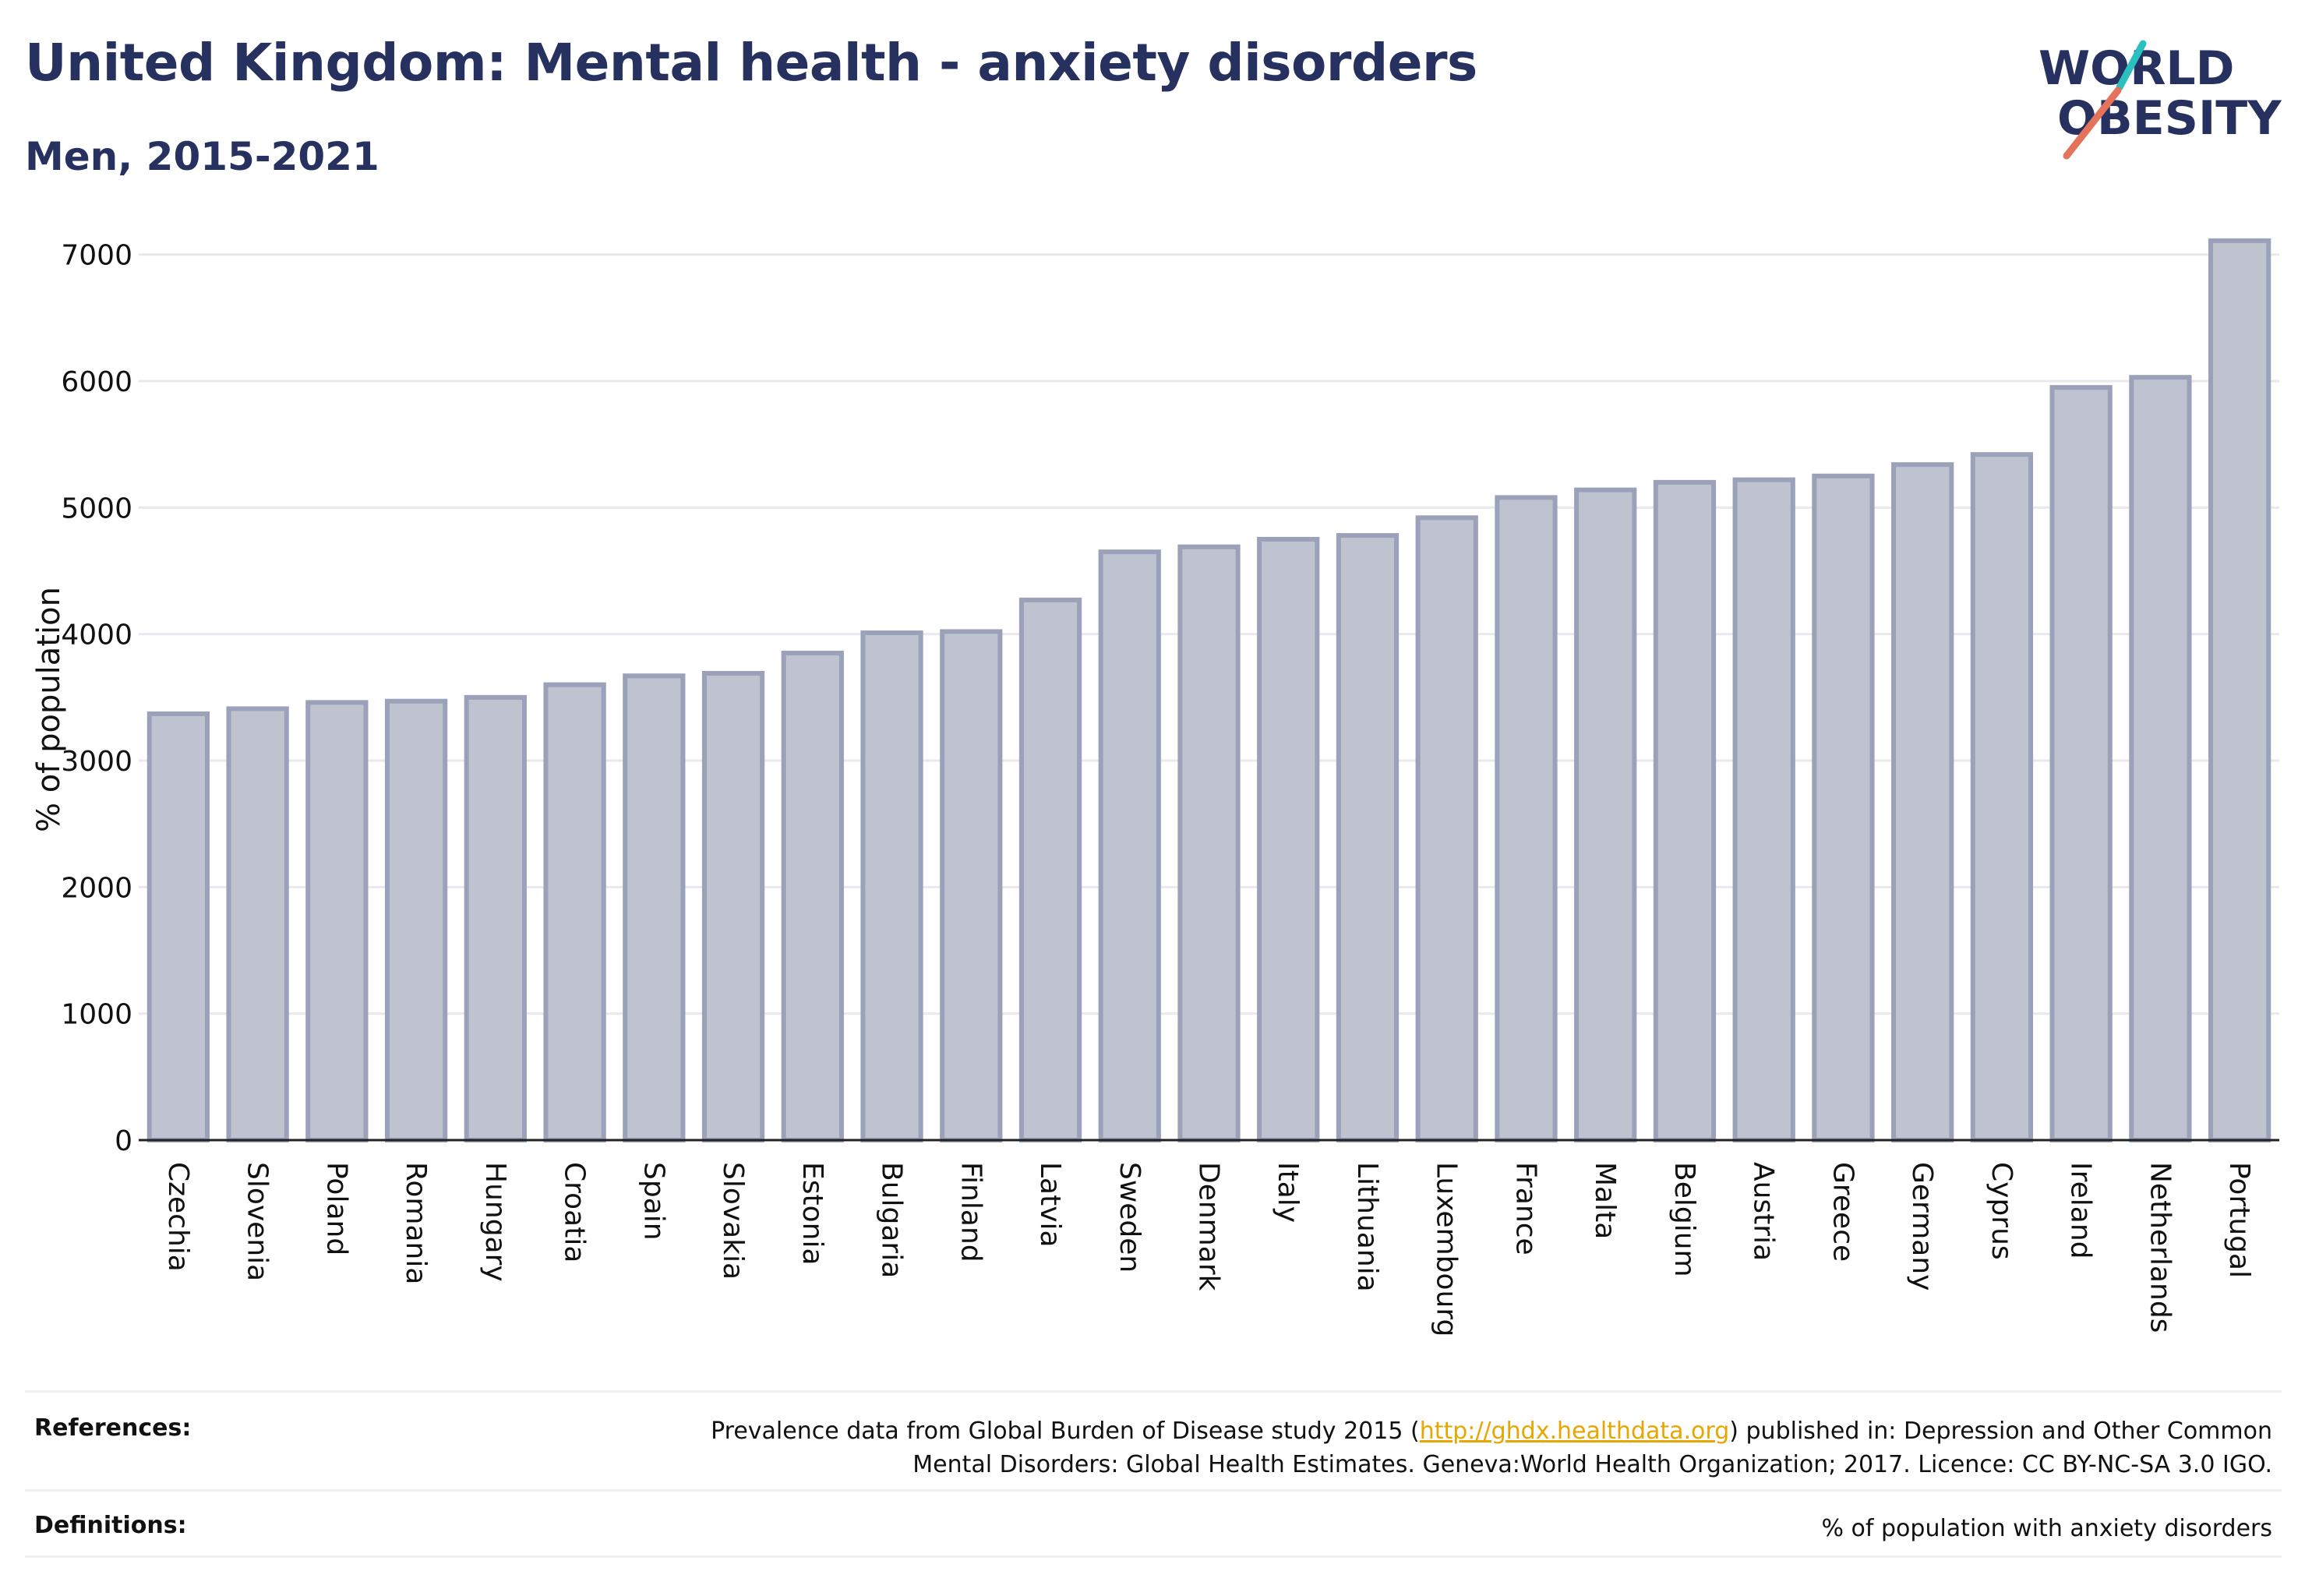 The image size is (2305, 1596). I want to click on y-tick-label: 4000, so click(96, 635).